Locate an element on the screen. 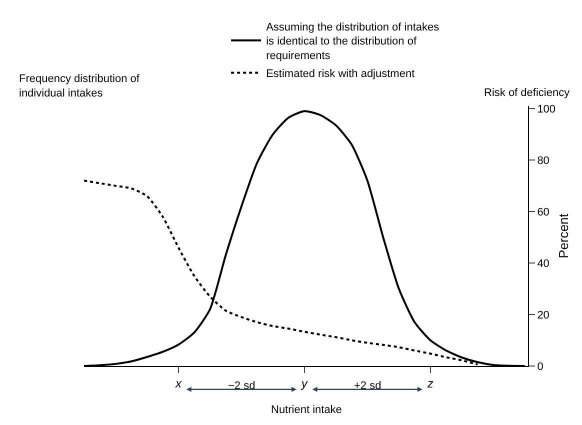 The height and width of the screenshot is (425, 582). text: −2 sd is located at coordinates (242, 386).